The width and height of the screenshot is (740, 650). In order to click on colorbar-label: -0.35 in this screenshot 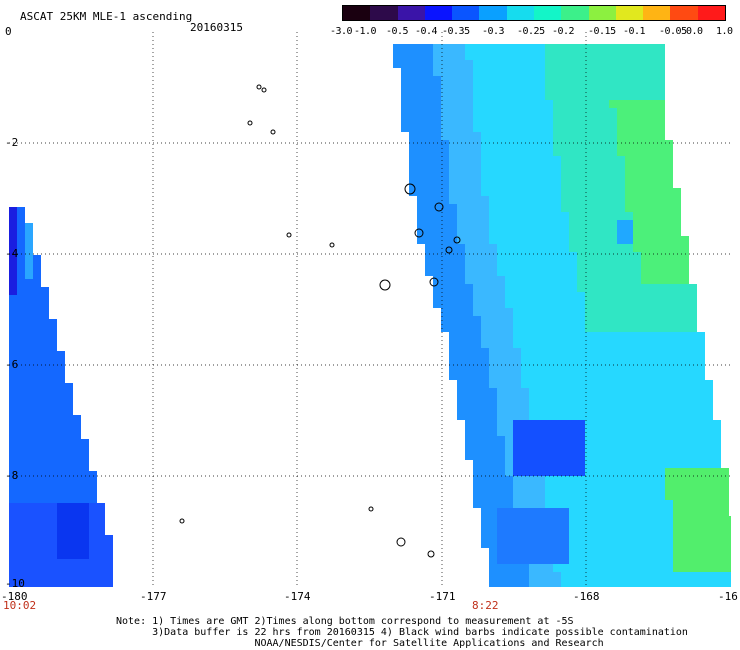, I will do `click(456, 31)`.